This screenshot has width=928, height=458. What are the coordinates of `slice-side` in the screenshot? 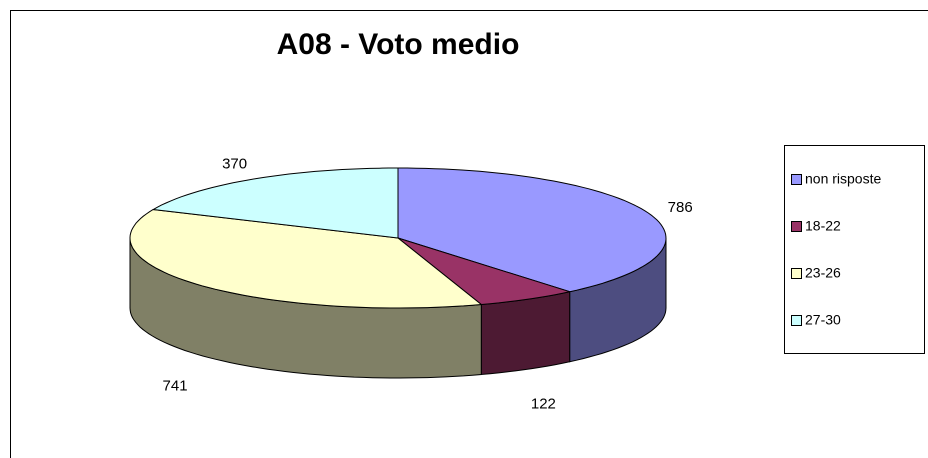 It's located at (525, 333).